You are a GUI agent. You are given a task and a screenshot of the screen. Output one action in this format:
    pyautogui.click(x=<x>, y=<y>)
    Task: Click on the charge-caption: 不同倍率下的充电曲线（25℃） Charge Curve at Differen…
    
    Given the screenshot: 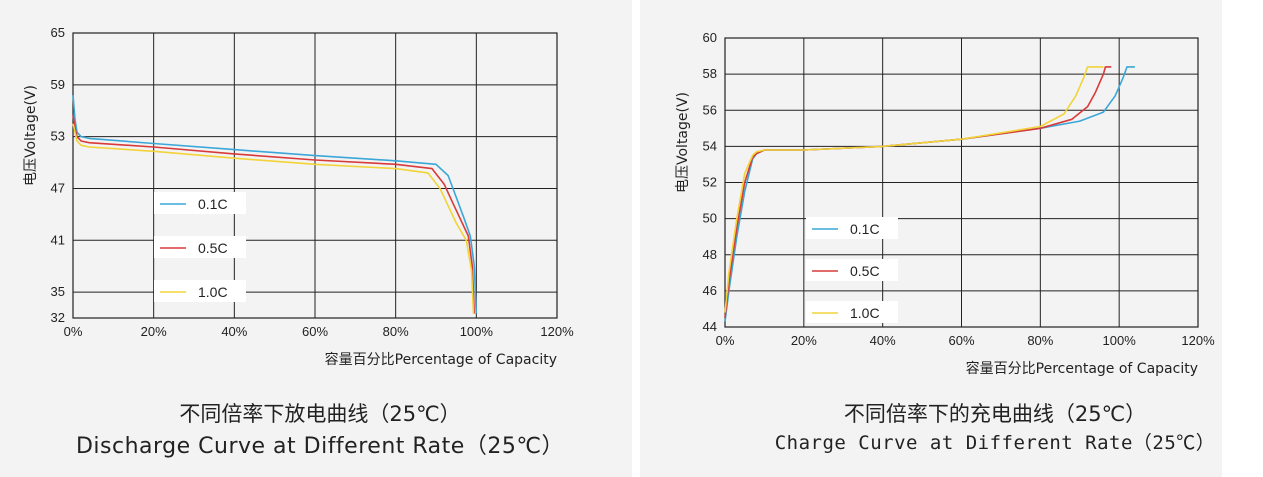 What is the action you would take?
    pyautogui.click(x=995, y=426)
    